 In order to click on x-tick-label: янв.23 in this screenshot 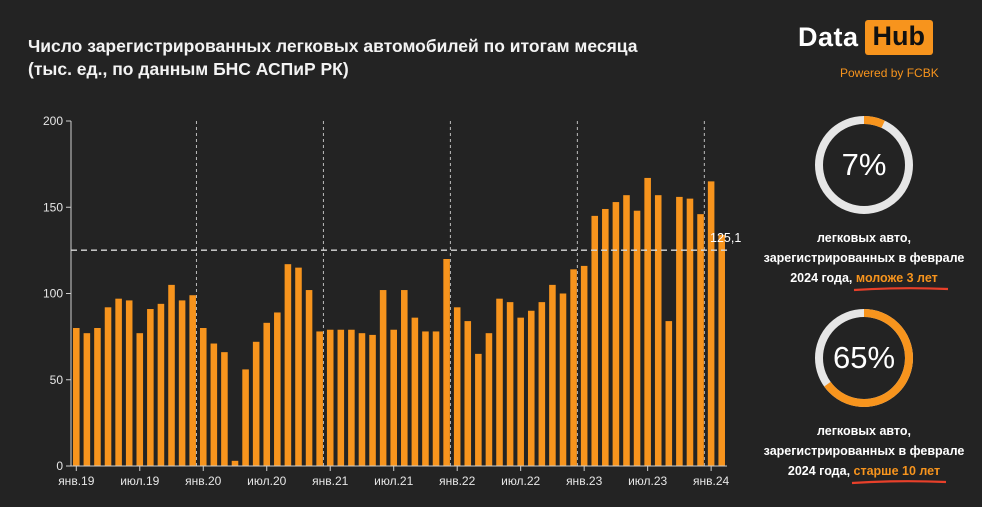, I will do `click(584, 481)`.